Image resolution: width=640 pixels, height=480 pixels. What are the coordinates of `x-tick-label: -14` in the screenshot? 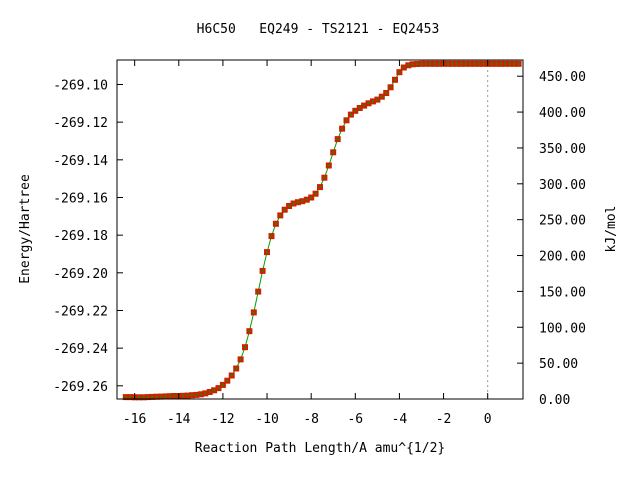 It's located at (179, 419).